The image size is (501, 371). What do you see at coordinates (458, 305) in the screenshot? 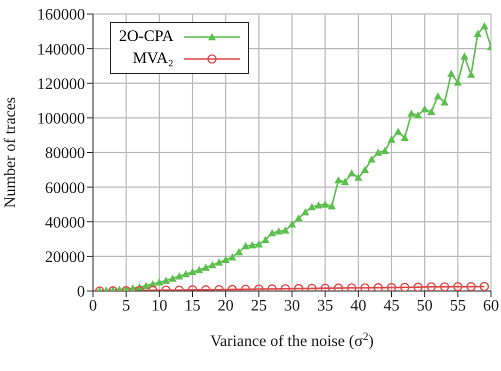
I see `x-tick-label: 55` at bounding box center [458, 305].